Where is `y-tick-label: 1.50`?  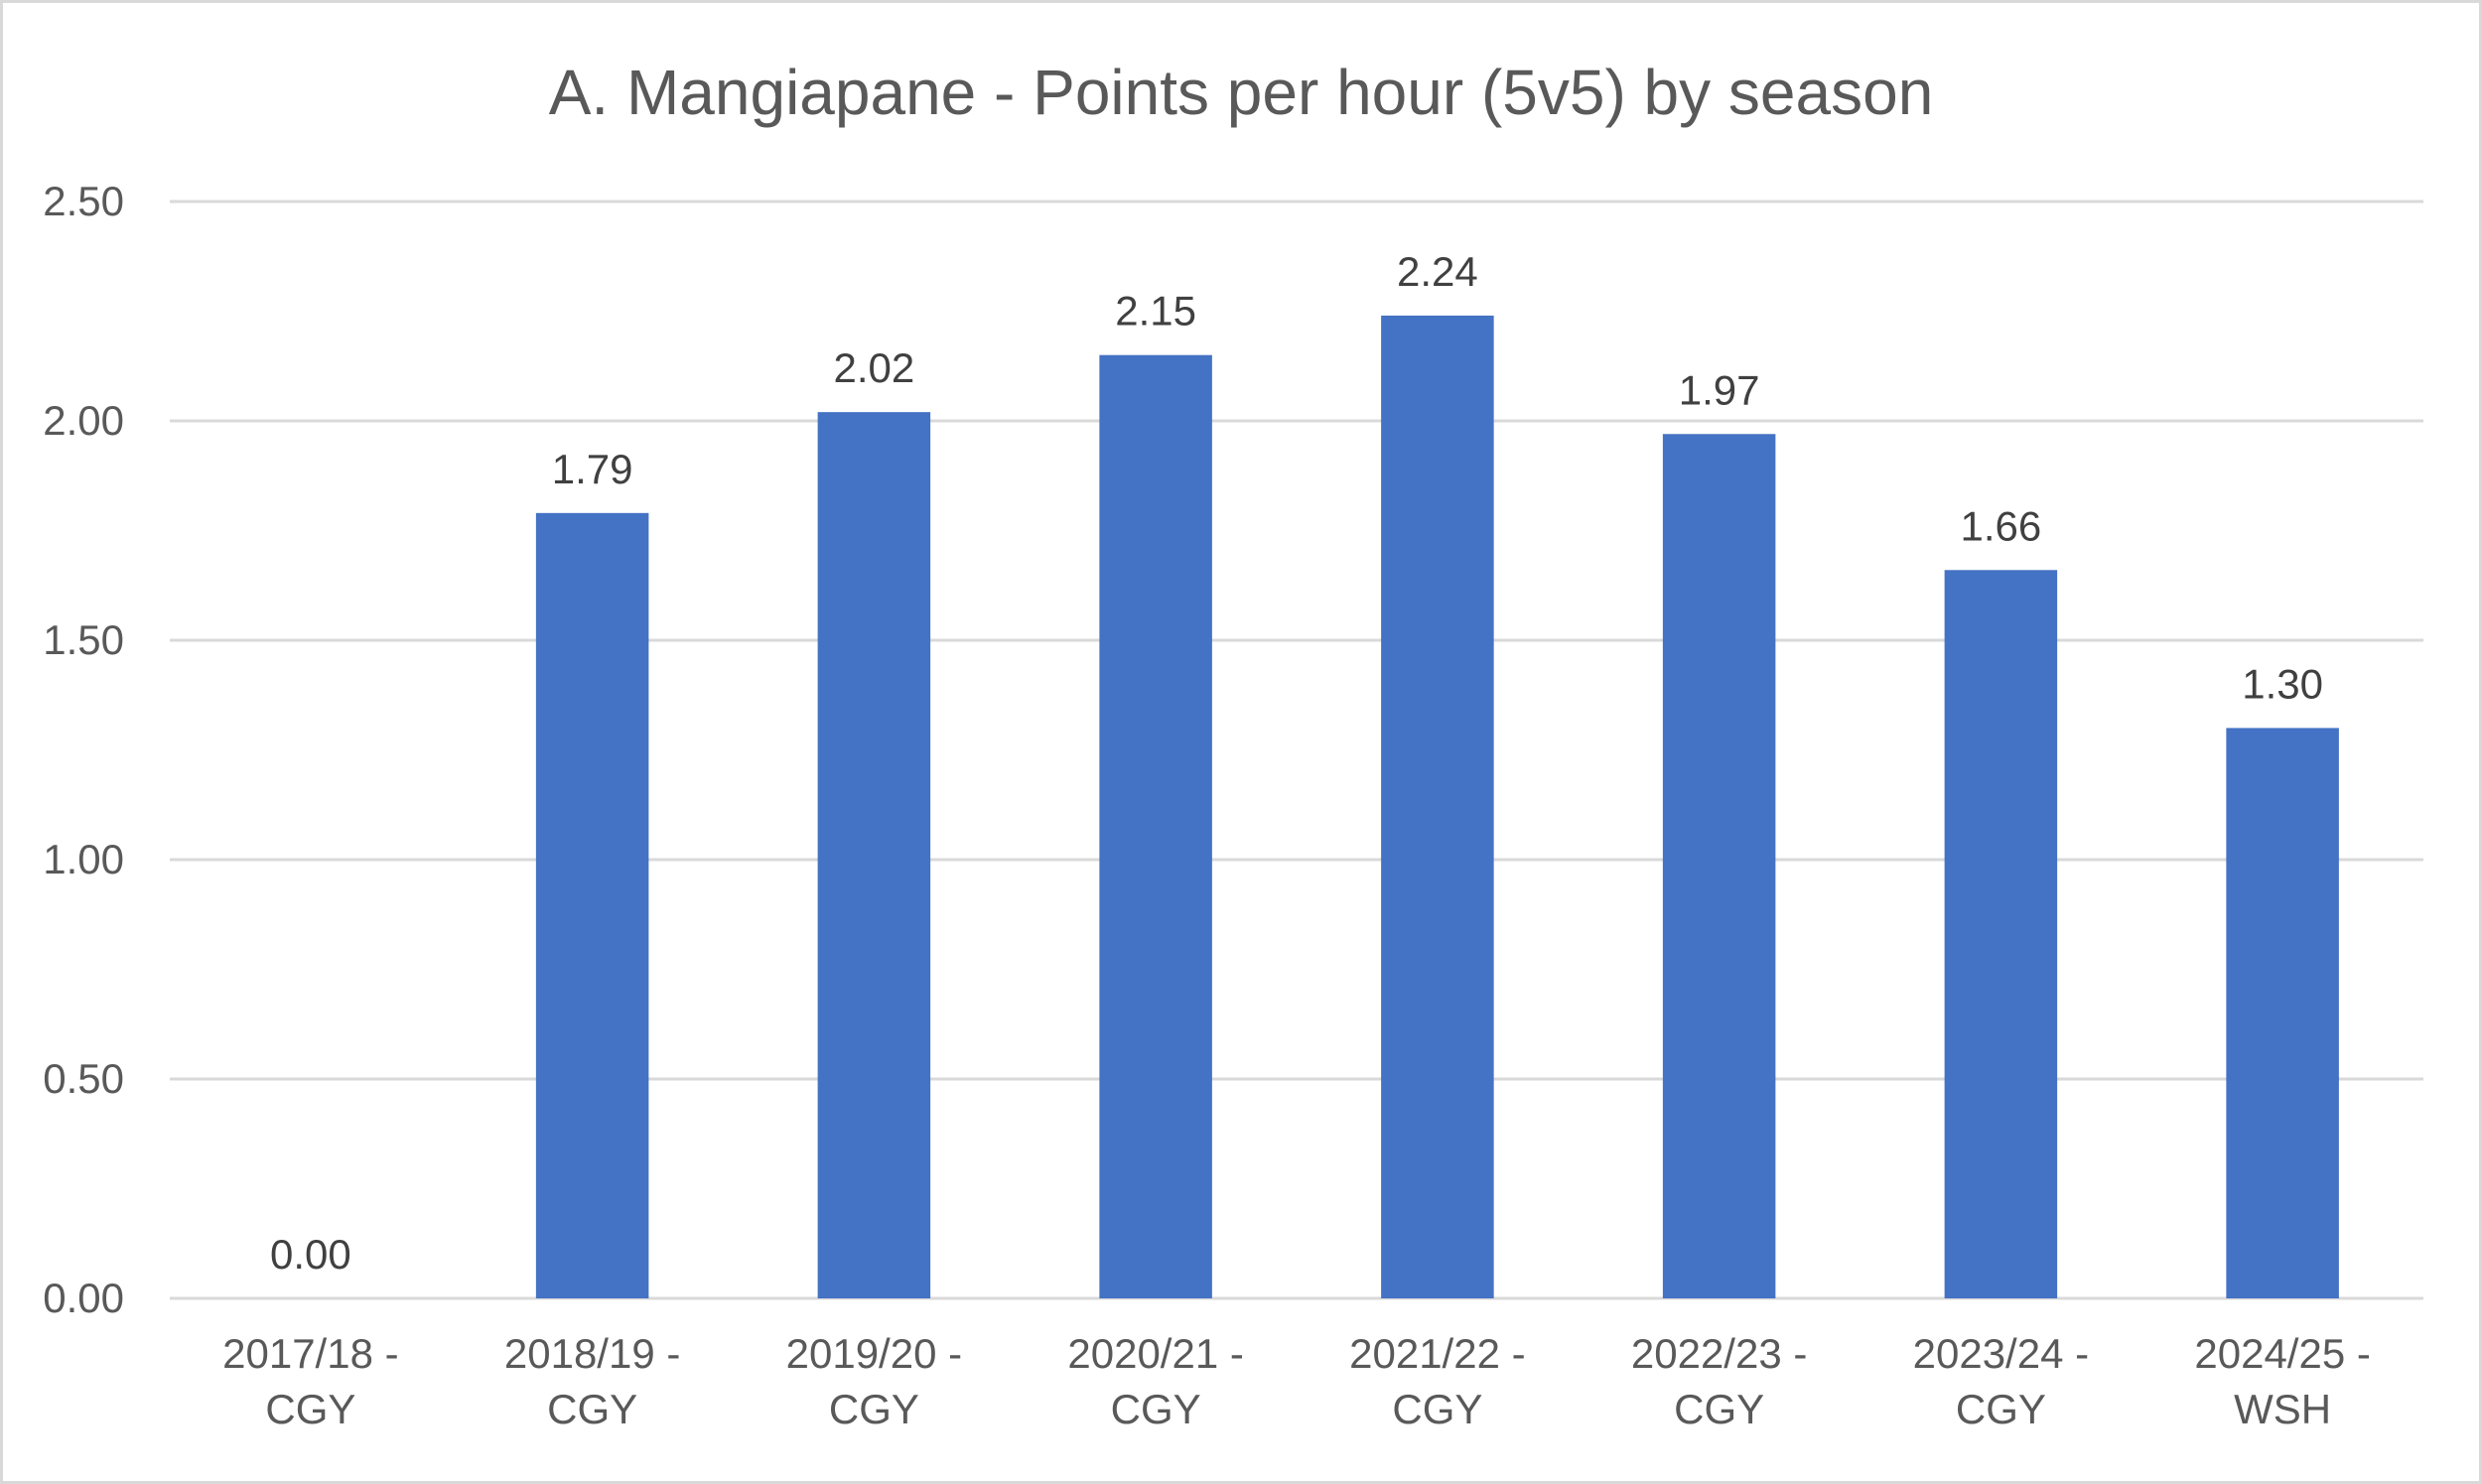 y-tick-label: 1.50 is located at coordinates (84, 639).